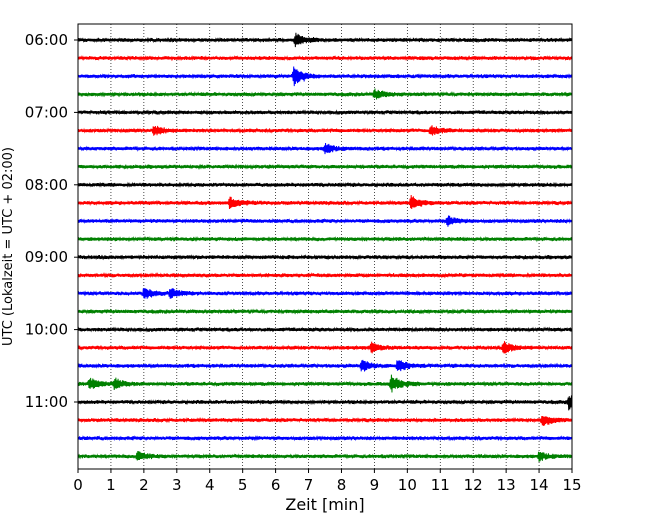 The height and width of the screenshot is (525, 650). What do you see at coordinates (46, 40) in the screenshot?
I see `y-tick-label: 06:00` at bounding box center [46, 40].